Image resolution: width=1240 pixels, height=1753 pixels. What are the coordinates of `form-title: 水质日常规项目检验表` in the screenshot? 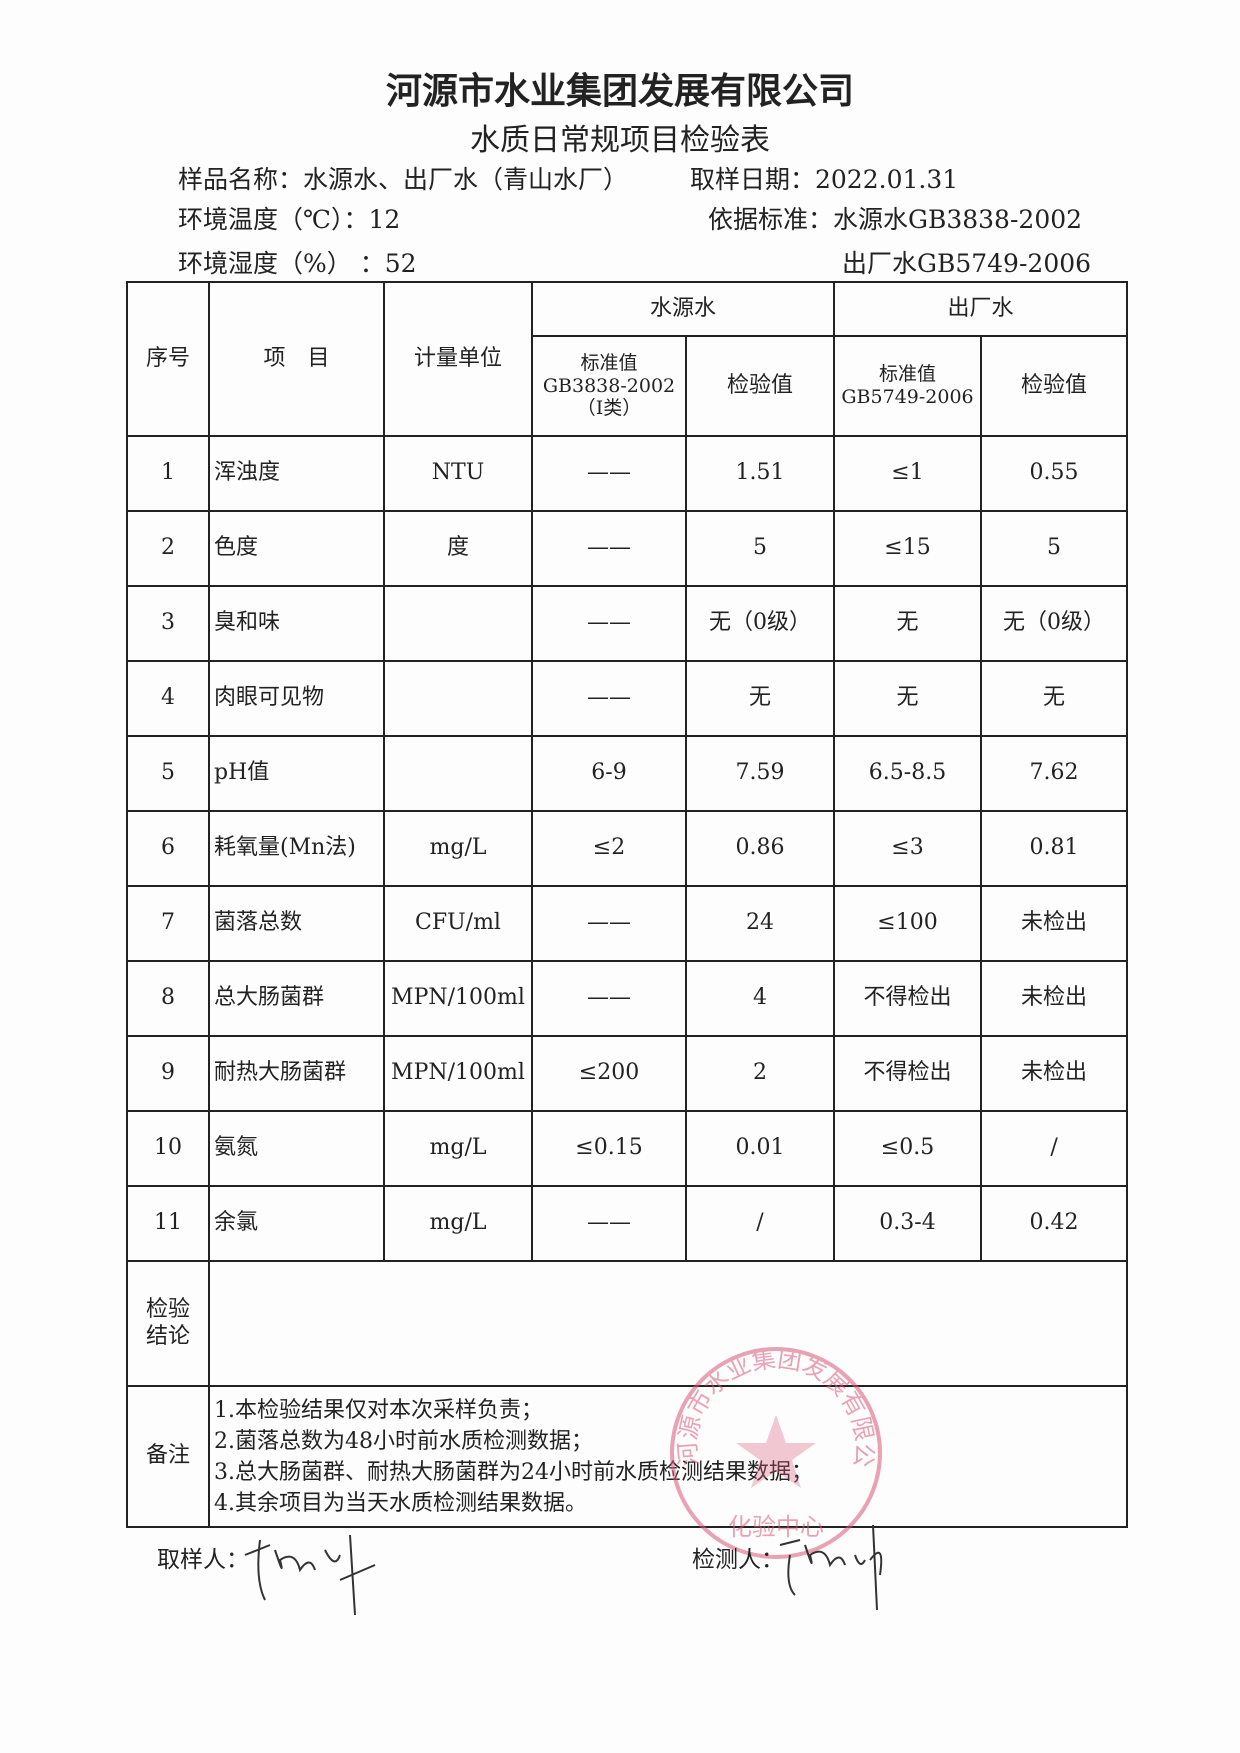 It's located at (620, 140).